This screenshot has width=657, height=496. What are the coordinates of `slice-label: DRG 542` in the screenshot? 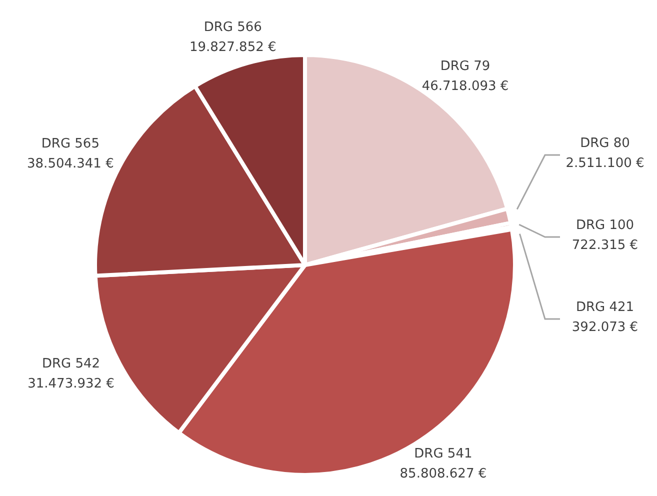 It's located at (71, 364).